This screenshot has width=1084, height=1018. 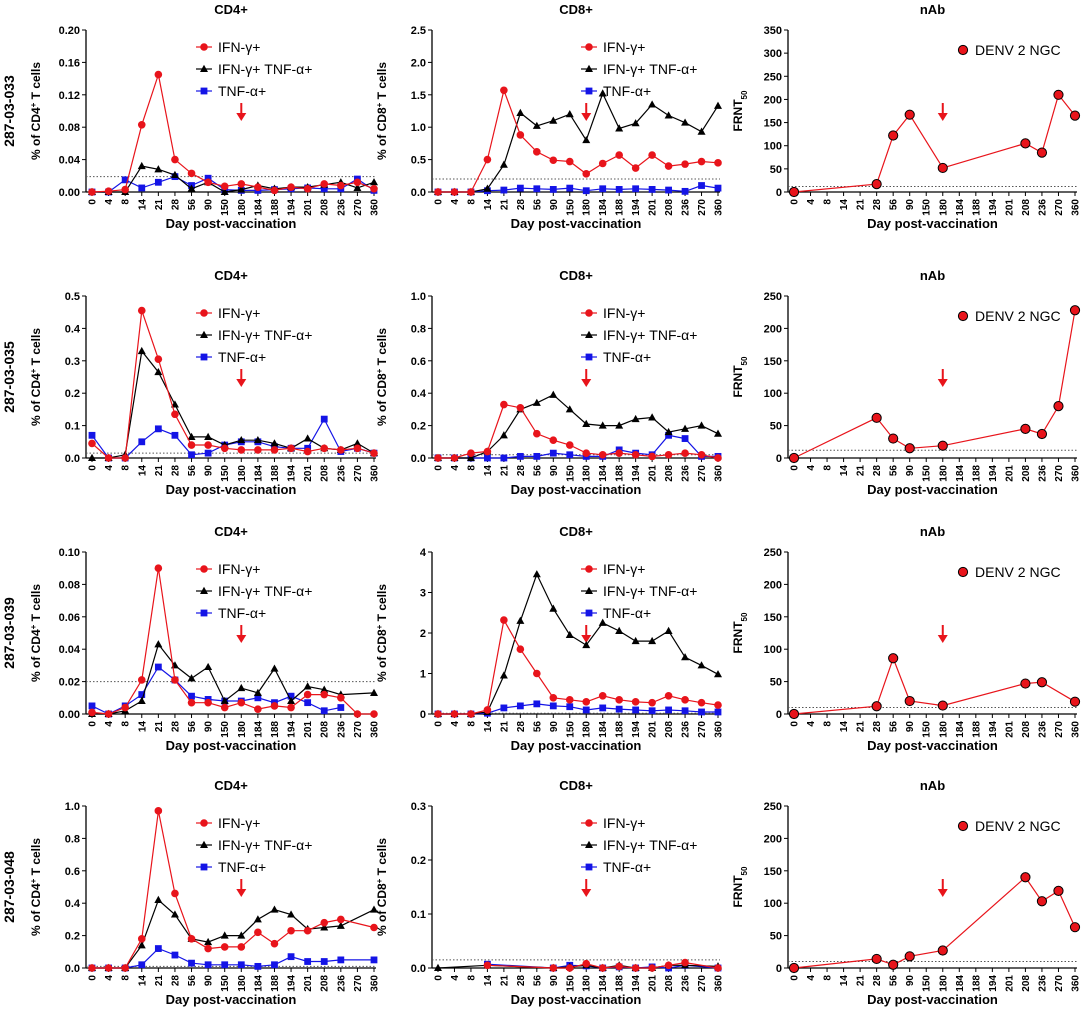 I want to click on x-tick-label: 21, so click(x=159, y=205).